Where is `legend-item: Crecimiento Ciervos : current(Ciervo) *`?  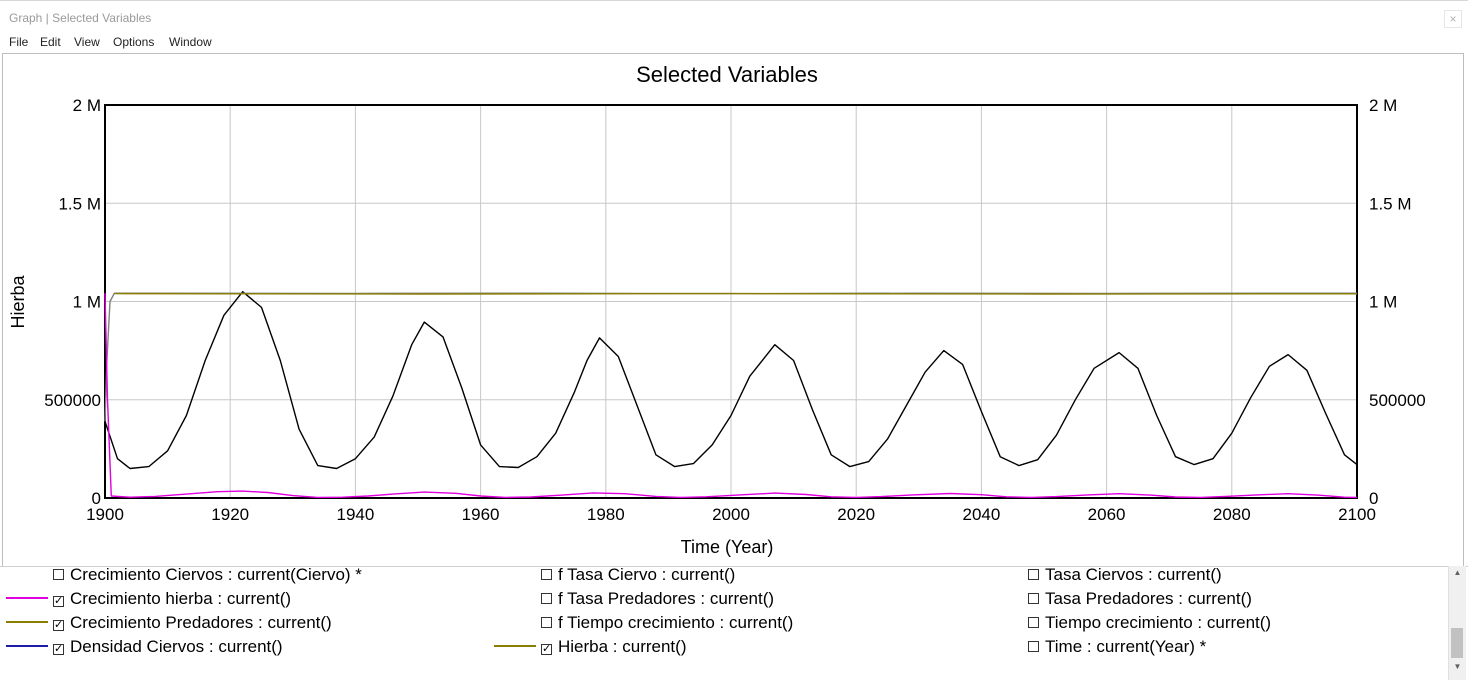
legend-item: Crecimiento Ciervos : current(Ciervo) * is located at coordinates (207, 575).